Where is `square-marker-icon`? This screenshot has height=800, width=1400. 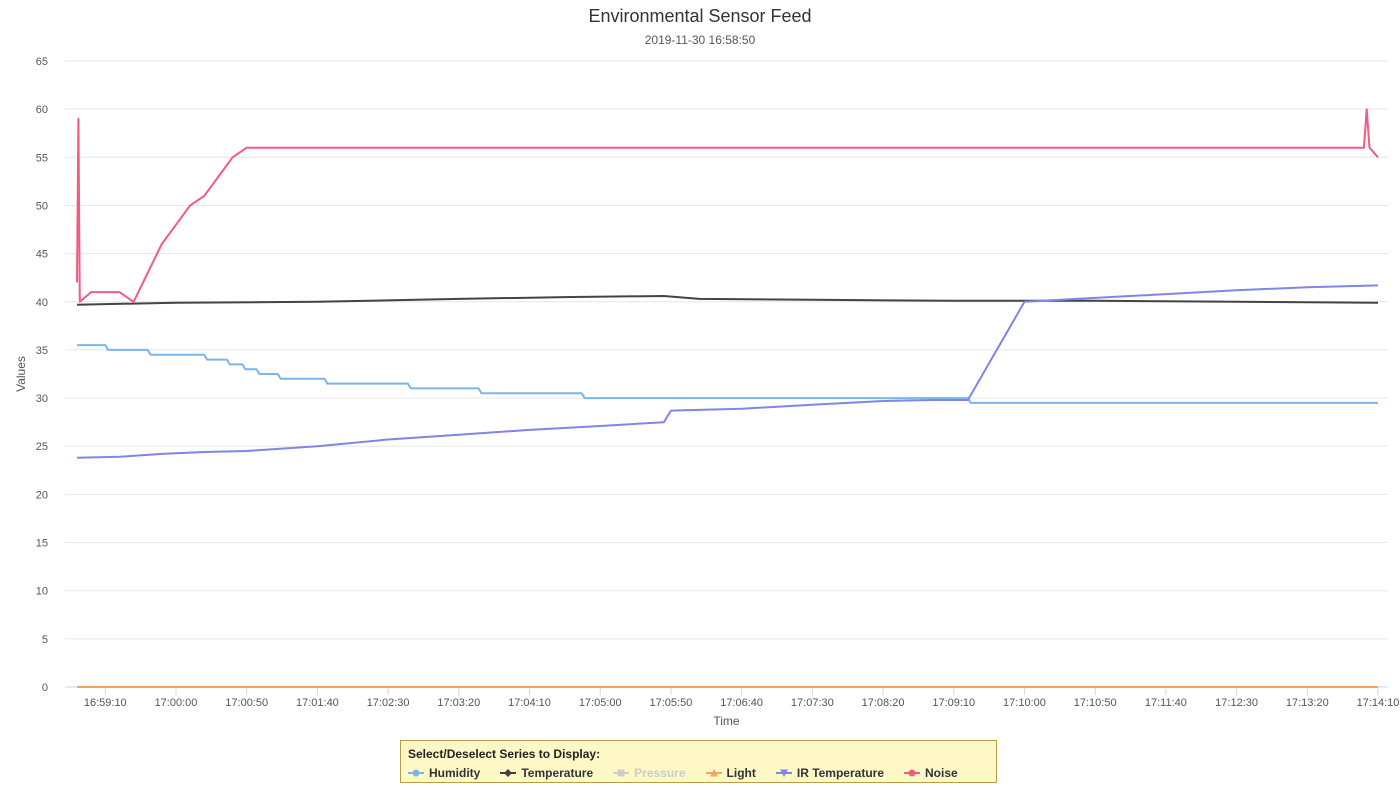
square-marker-icon is located at coordinates (621, 773).